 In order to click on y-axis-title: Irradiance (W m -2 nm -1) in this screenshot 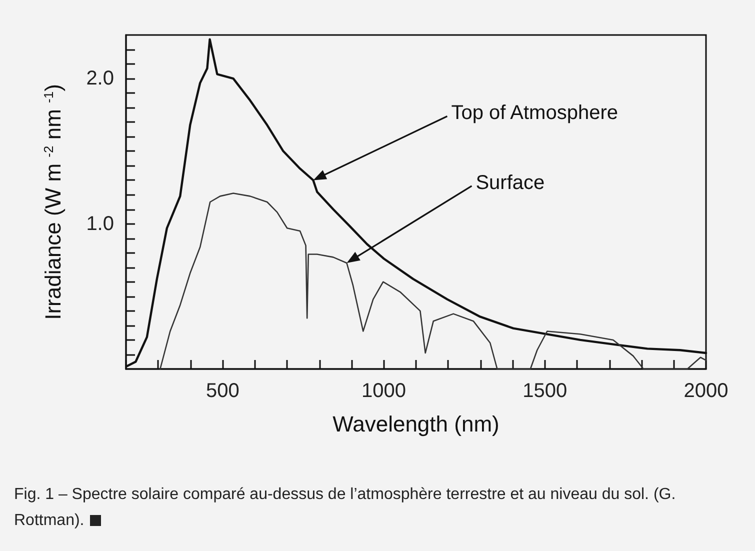, I will do `click(53, 202)`.